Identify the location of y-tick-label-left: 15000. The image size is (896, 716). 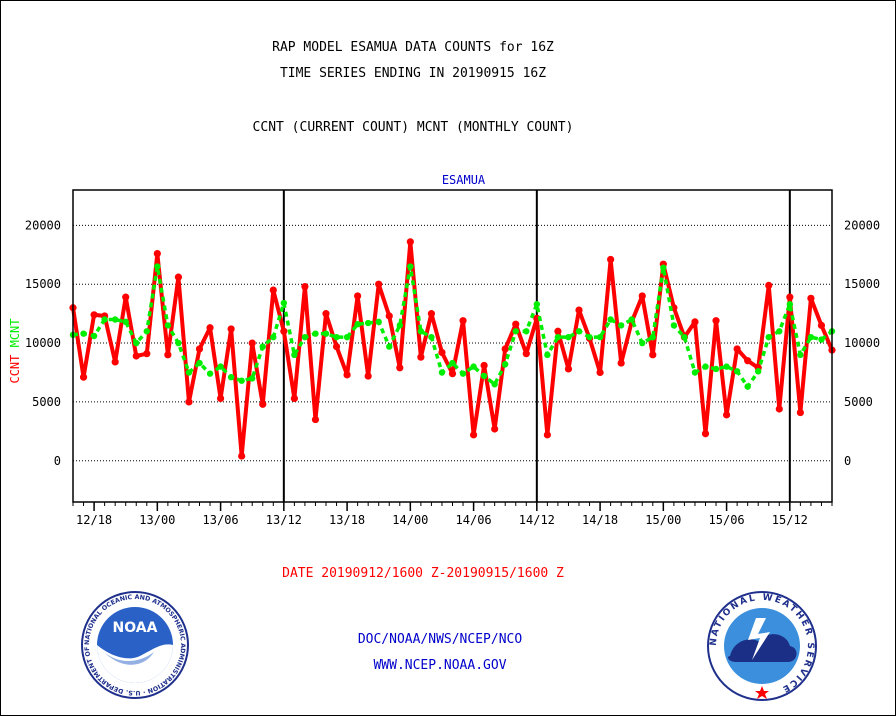
(43, 284).